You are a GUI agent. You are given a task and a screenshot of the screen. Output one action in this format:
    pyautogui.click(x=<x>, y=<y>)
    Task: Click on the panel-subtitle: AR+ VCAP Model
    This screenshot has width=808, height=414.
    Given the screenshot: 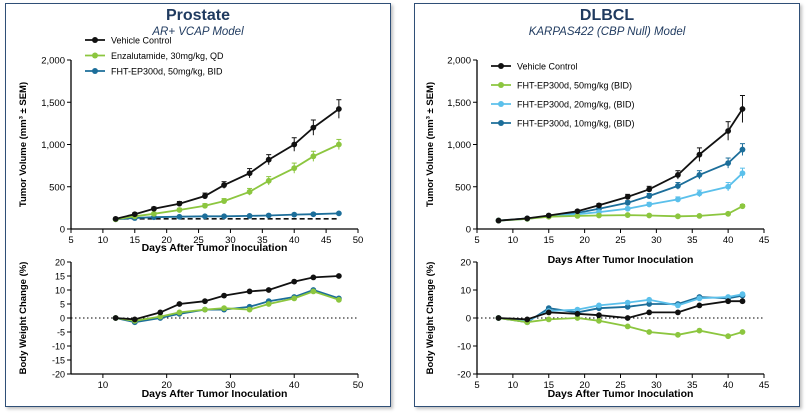 What is the action you would take?
    pyautogui.click(x=198, y=32)
    